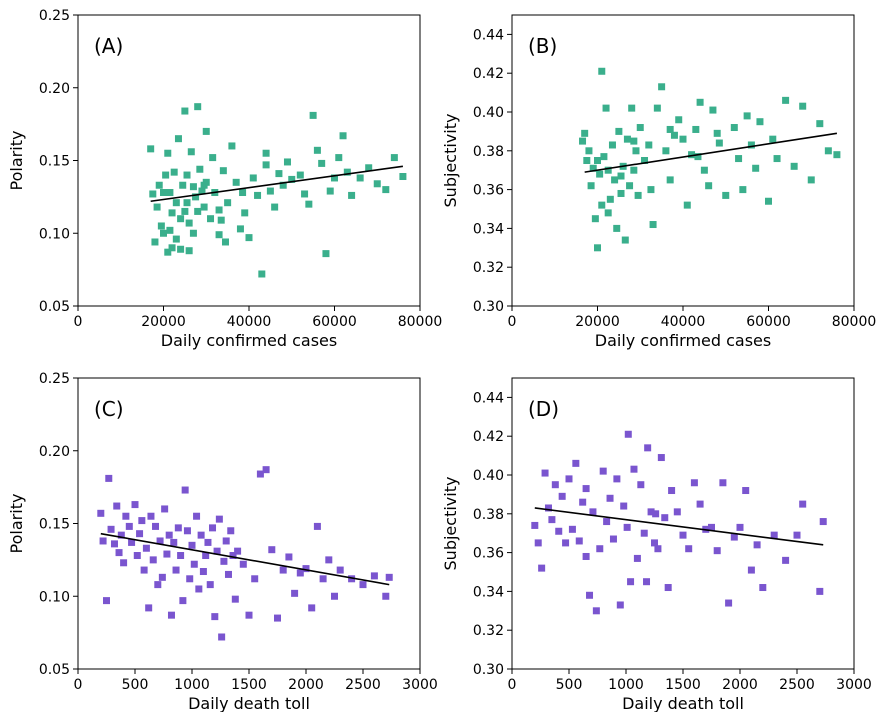  Describe the element at coordinates (488, 592) in the screenshot. I see `y-tick-label: 0.34` at that location.